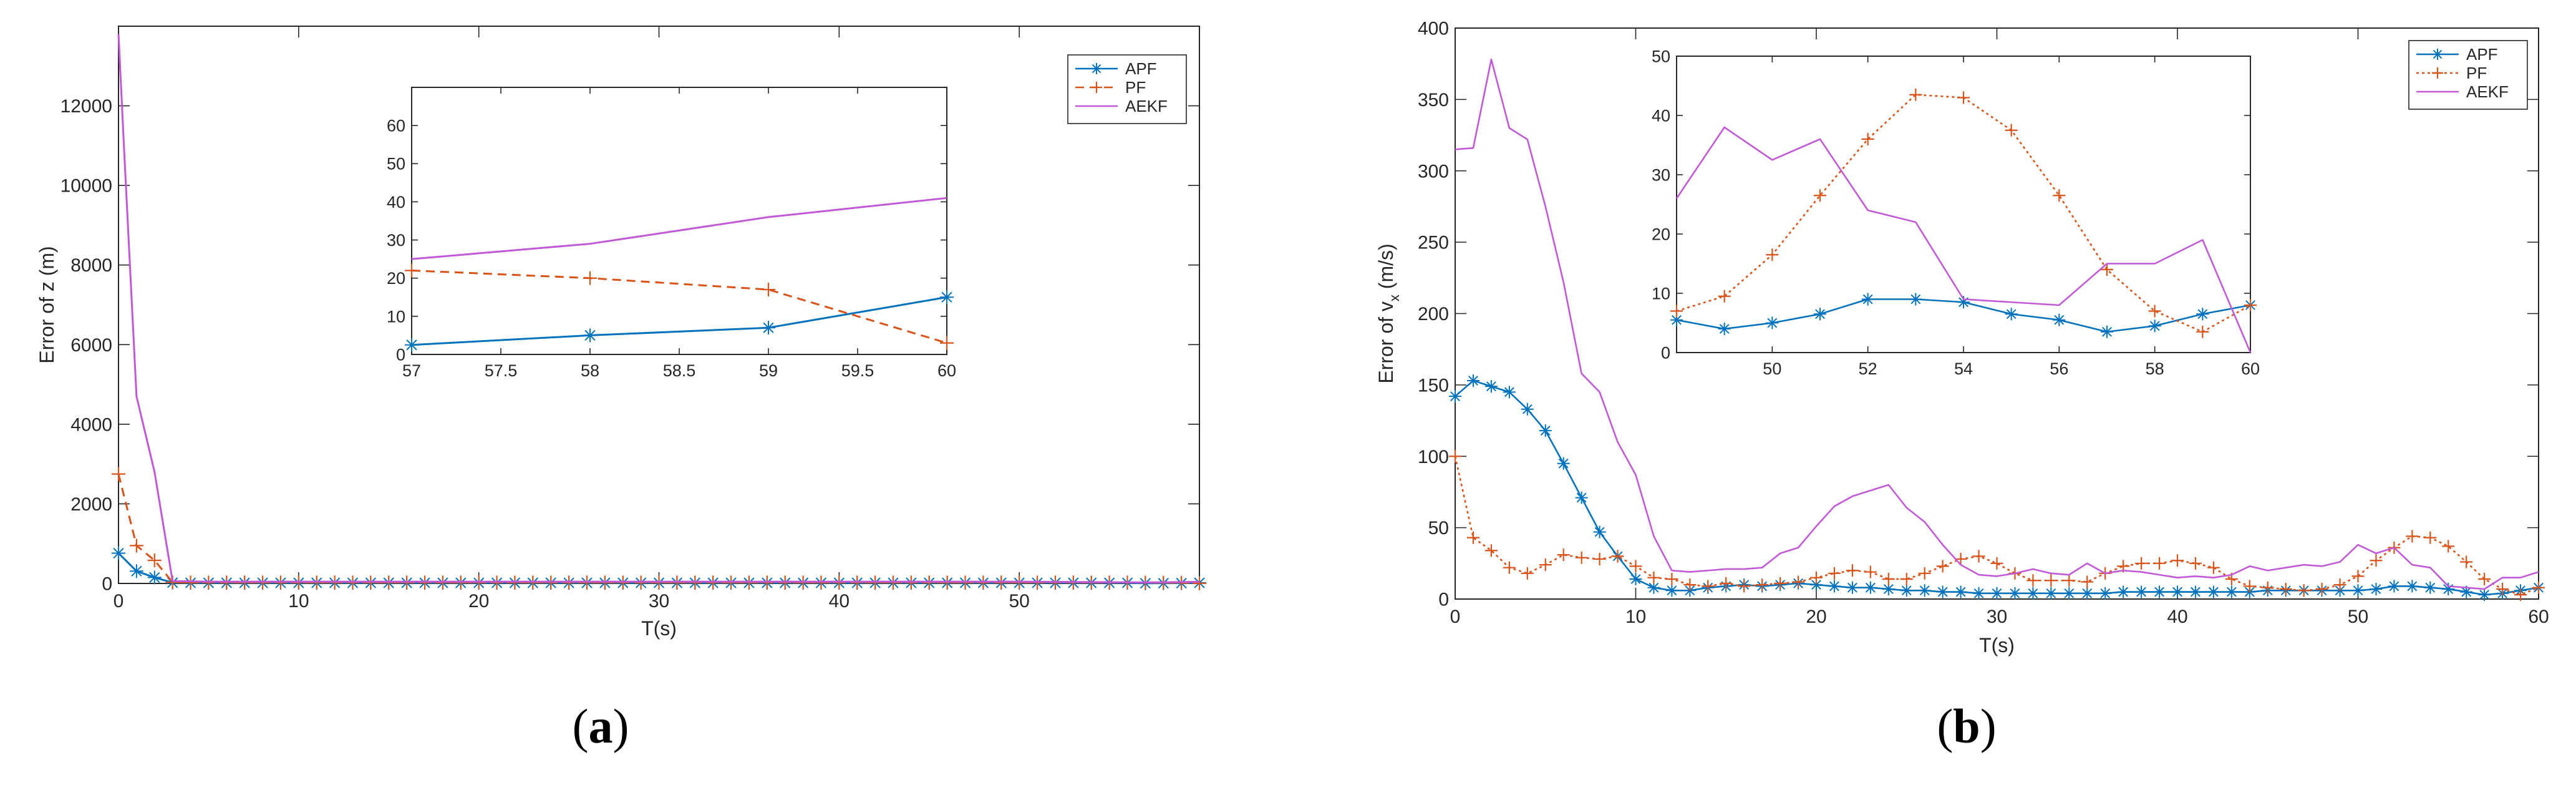  What do you see at coordinates (86, 187) in the screenshot?
I see `a-ytick-label-5: 10000` at bounding box center [86, 187].